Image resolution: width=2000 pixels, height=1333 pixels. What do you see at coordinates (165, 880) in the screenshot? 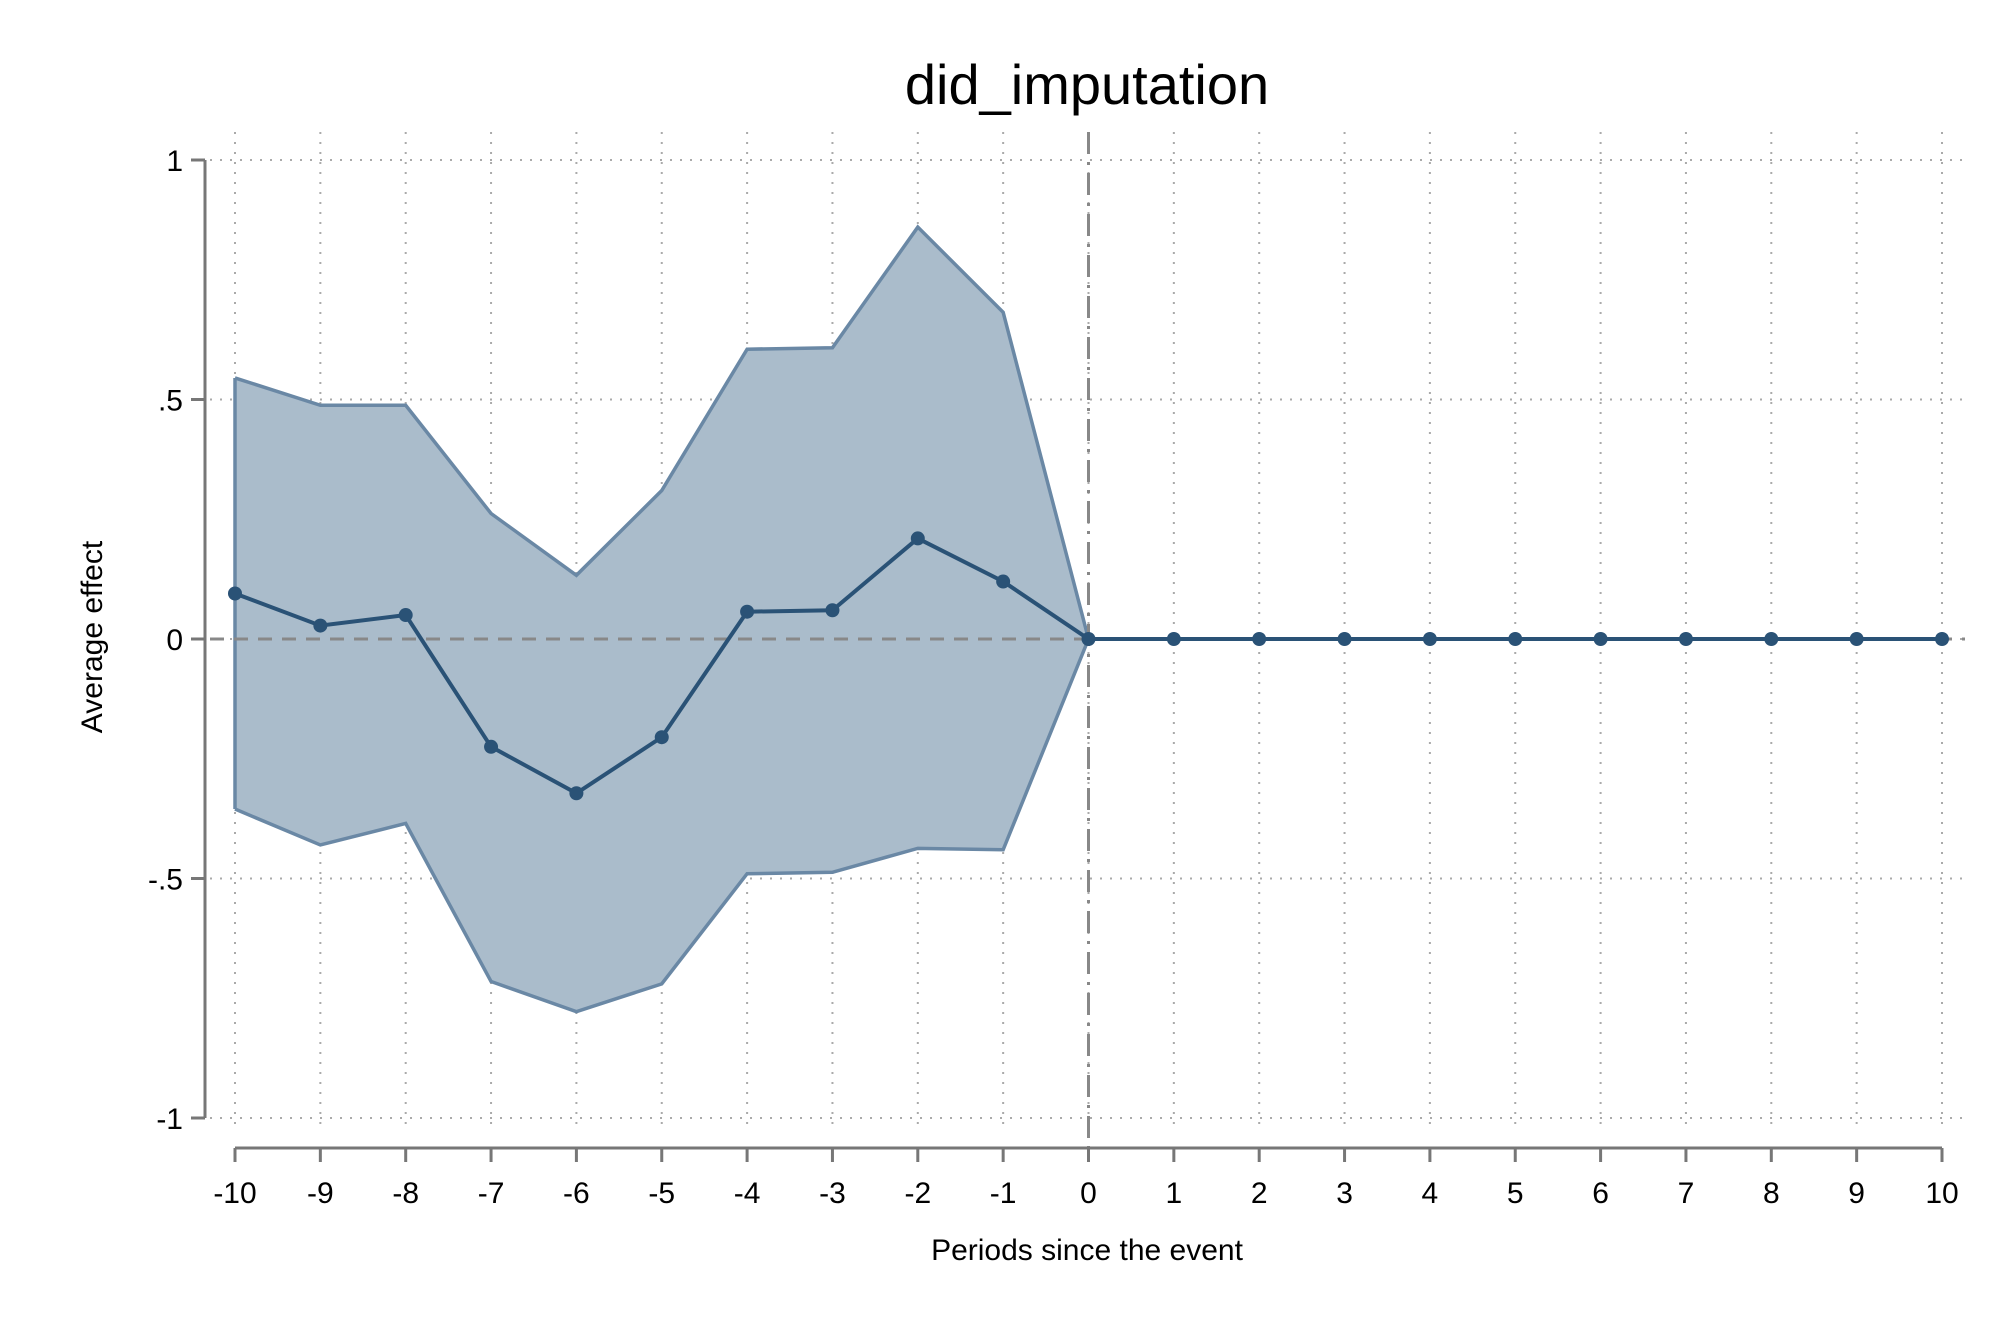
I see `y-tick-label: -.5` at bounding box center [165, 880].